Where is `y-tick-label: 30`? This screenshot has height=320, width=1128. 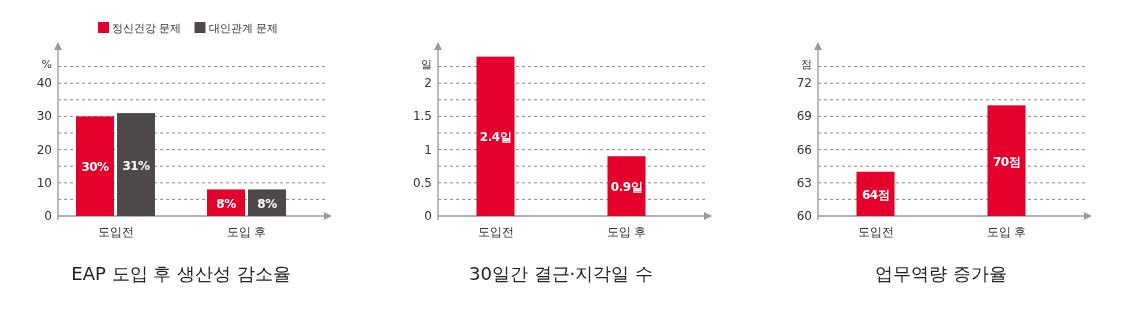 y-tick-label: 30 is located at coordinates (44, 116).